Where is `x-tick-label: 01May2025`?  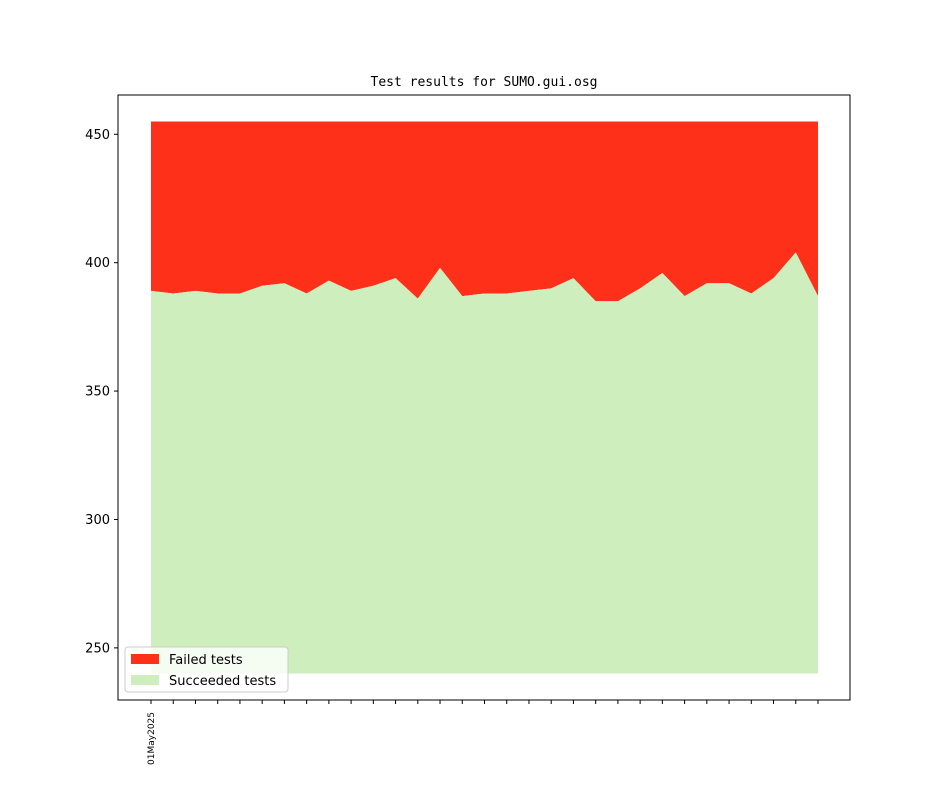 x-tick-label: 01May2025 is located at coordinates (152, 738).